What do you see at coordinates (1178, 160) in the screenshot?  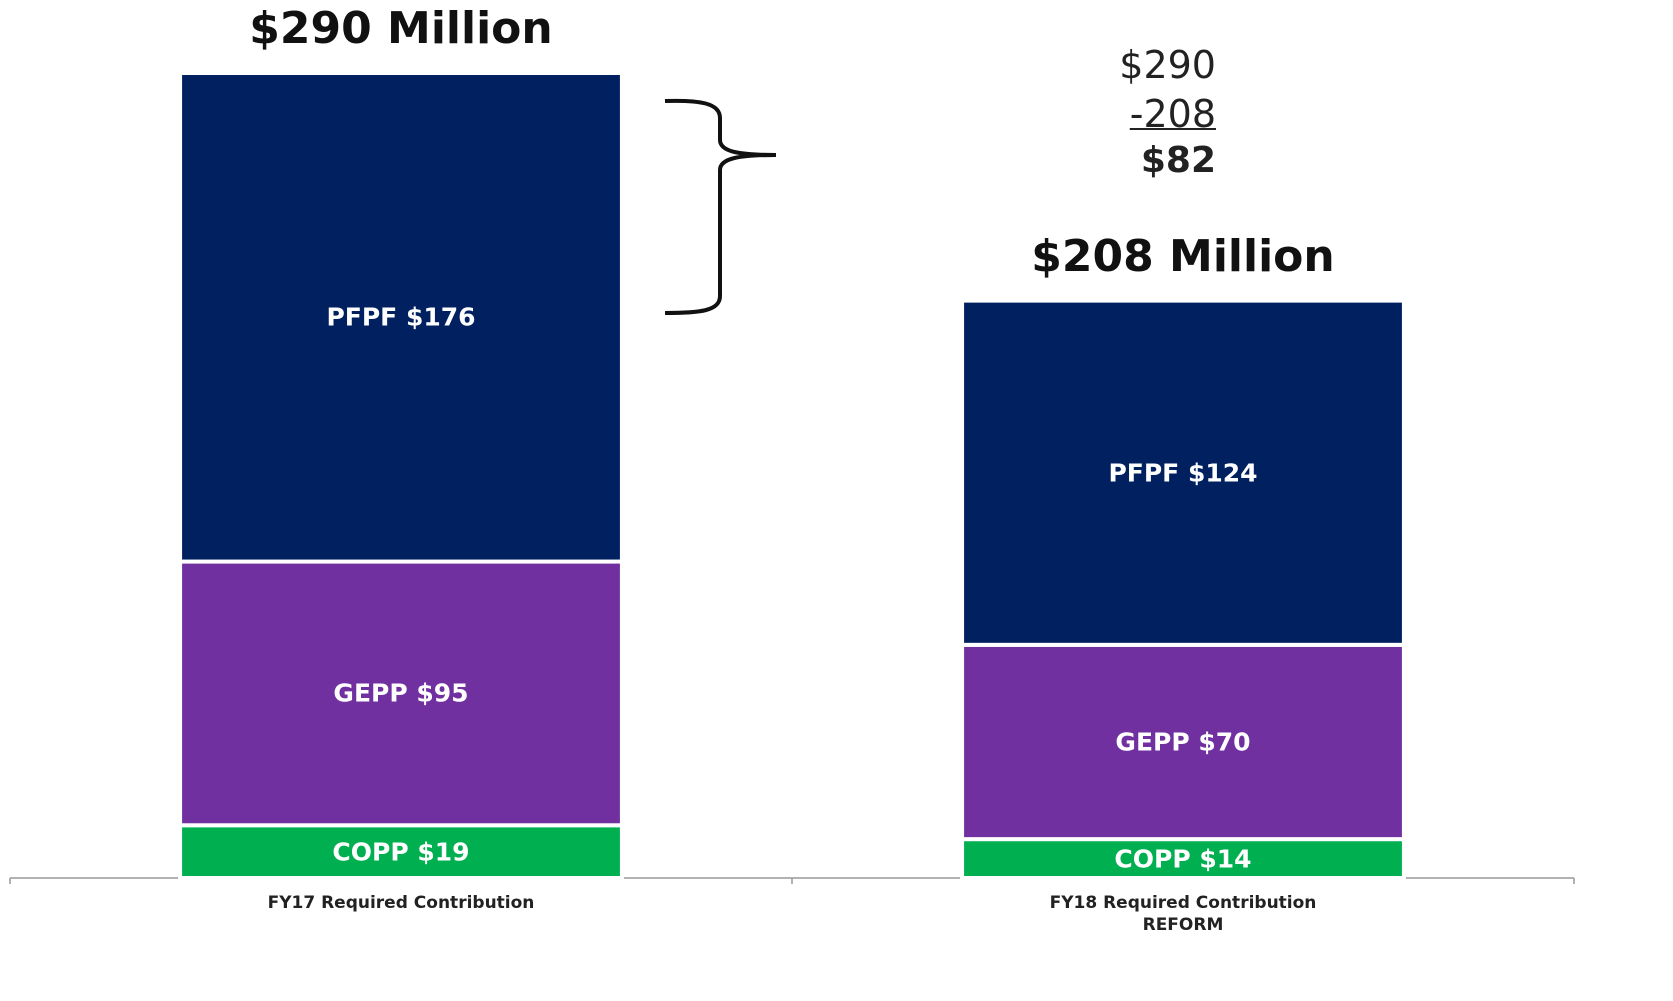 I see `annotation-line: $82` at bounding box center [1178, 160].